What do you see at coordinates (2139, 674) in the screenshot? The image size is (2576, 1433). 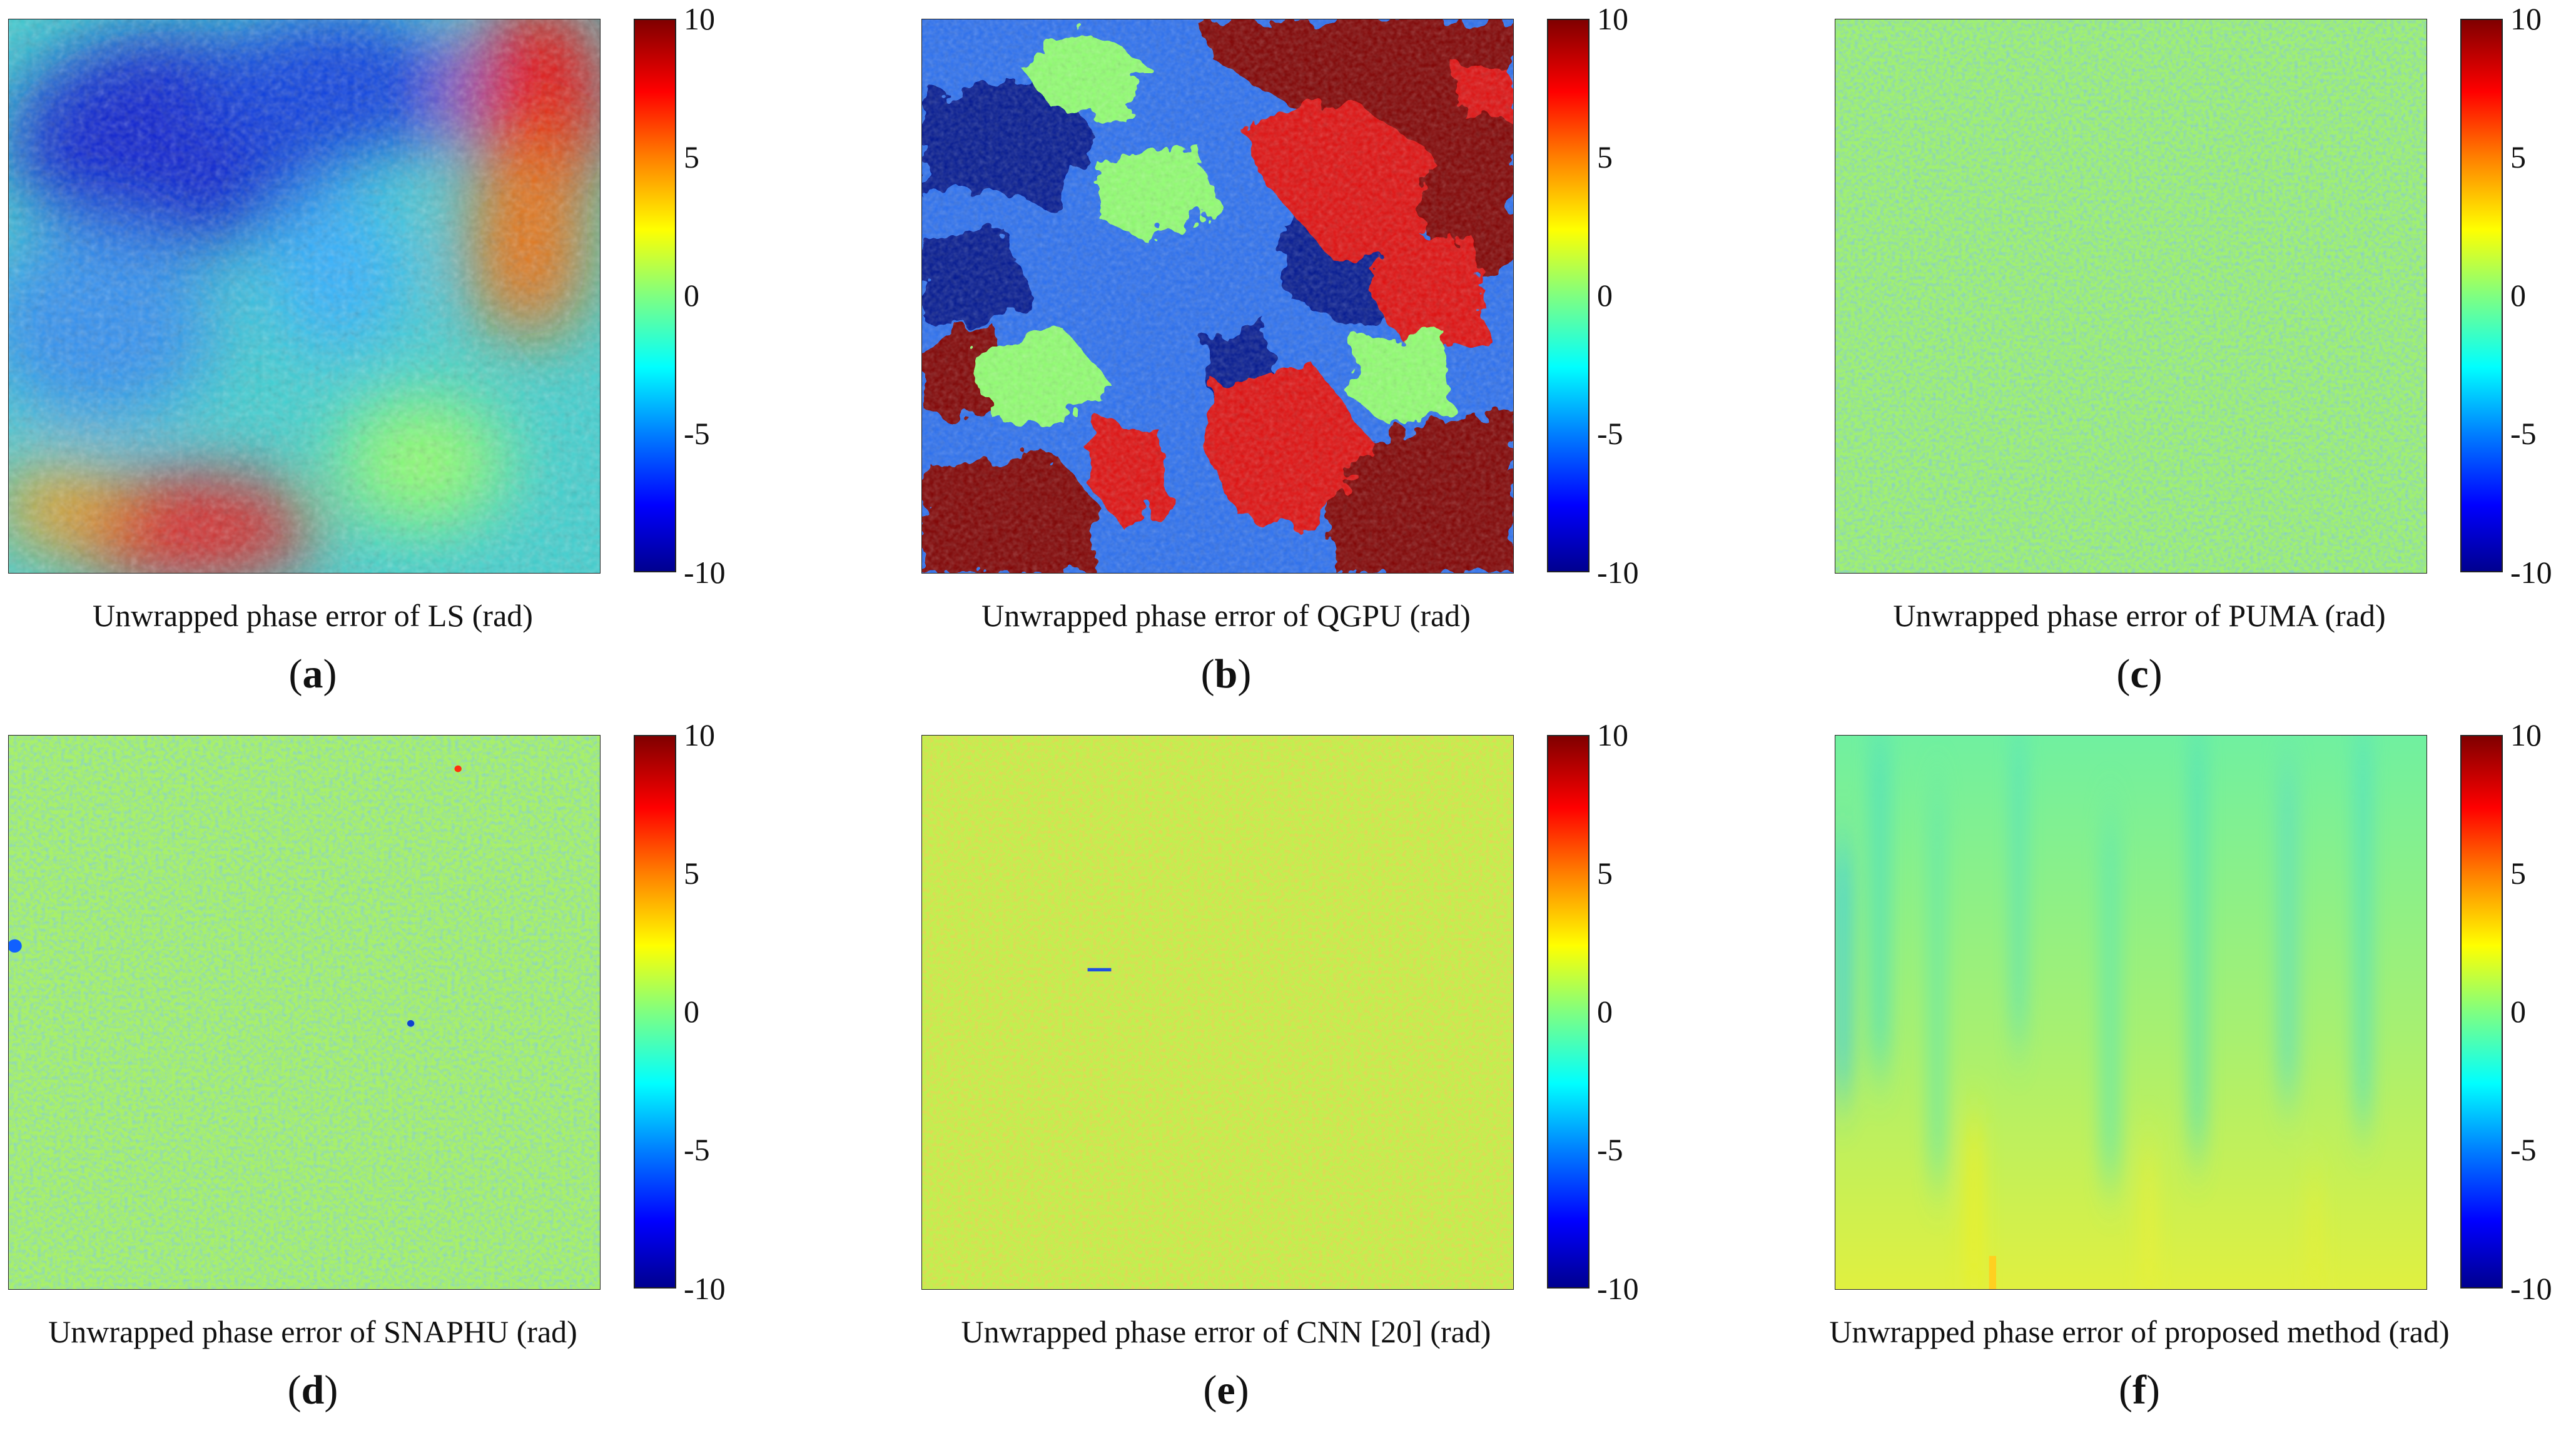 I see `panel-label: (c)` at bounding box center [2139, 674].